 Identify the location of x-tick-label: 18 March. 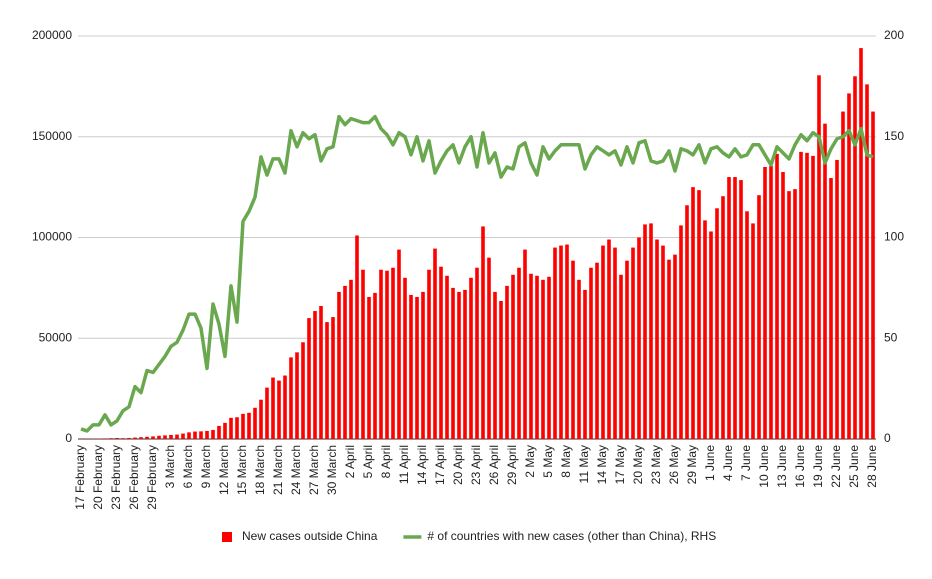
(260, 470).